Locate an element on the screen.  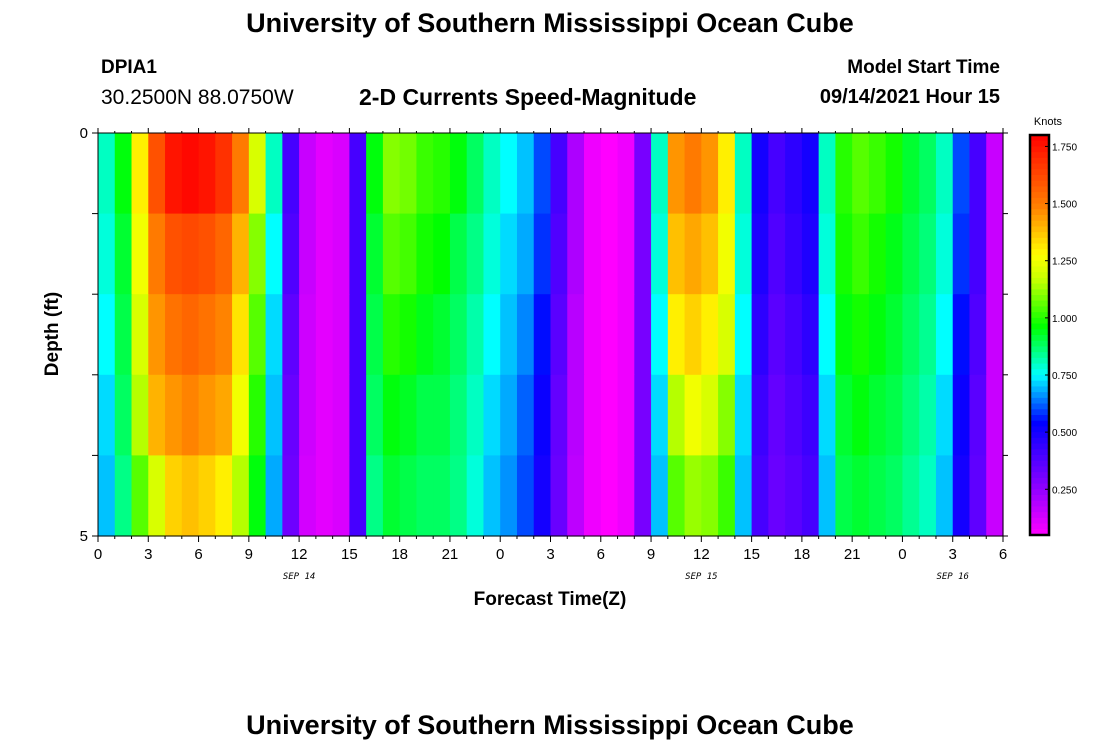
y-tick-label: 5 is located at coordinates (84, 536).